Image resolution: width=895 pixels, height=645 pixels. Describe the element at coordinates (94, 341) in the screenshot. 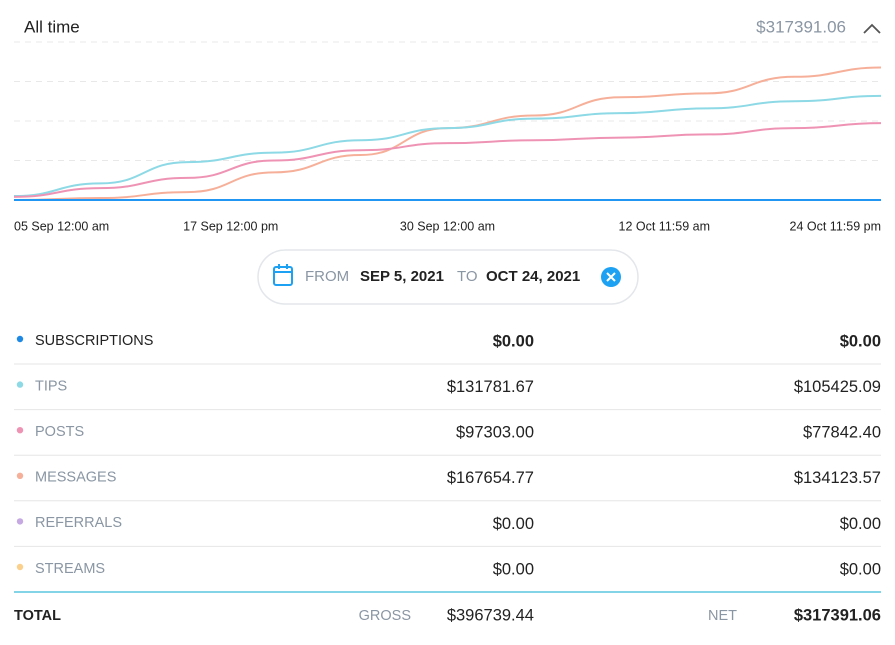

I see `row-name: SUBSCRIPTIONS` at that location.